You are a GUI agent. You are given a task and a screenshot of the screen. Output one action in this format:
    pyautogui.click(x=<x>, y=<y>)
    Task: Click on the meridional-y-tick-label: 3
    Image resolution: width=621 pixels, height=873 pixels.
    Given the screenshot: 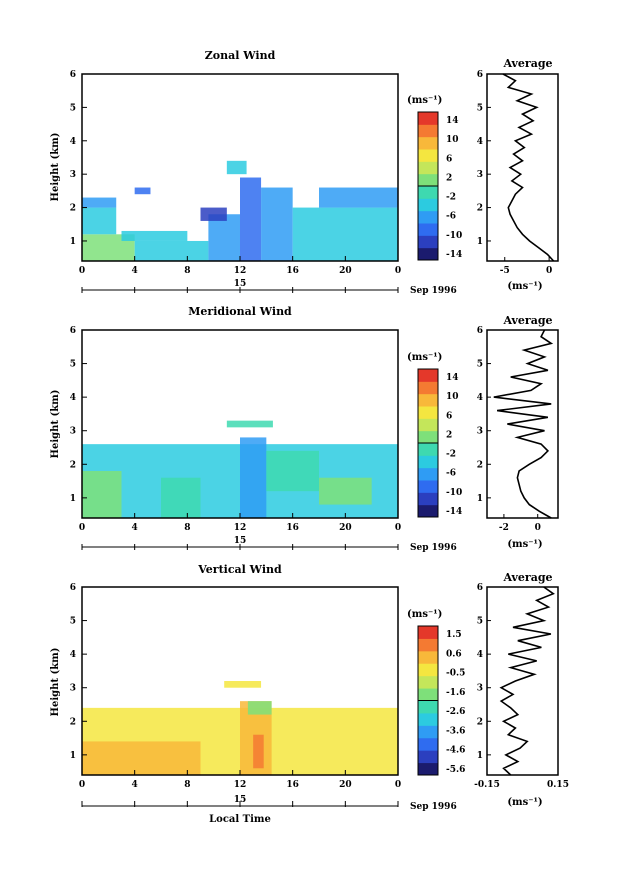 What is the action you would take?
    pyautogui.click(x=73, y=432)
    